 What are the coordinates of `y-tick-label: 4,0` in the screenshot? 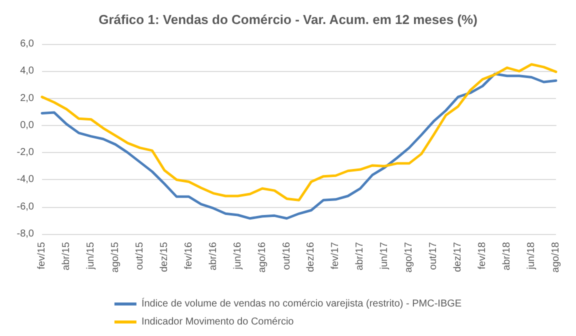 It's located at (27, 71).